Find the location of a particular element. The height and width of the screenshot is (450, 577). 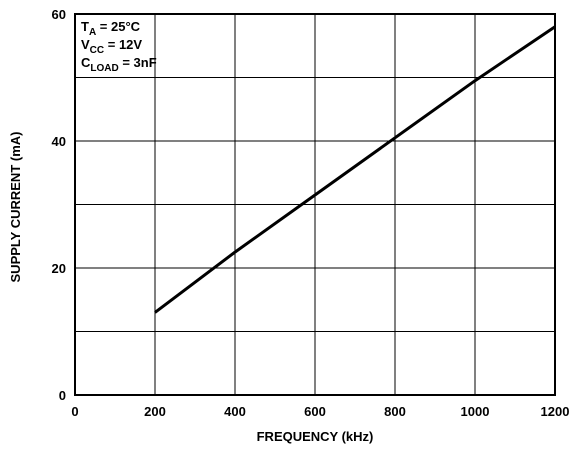

y-tick-label: 0 is located at coordinates (62, 395).